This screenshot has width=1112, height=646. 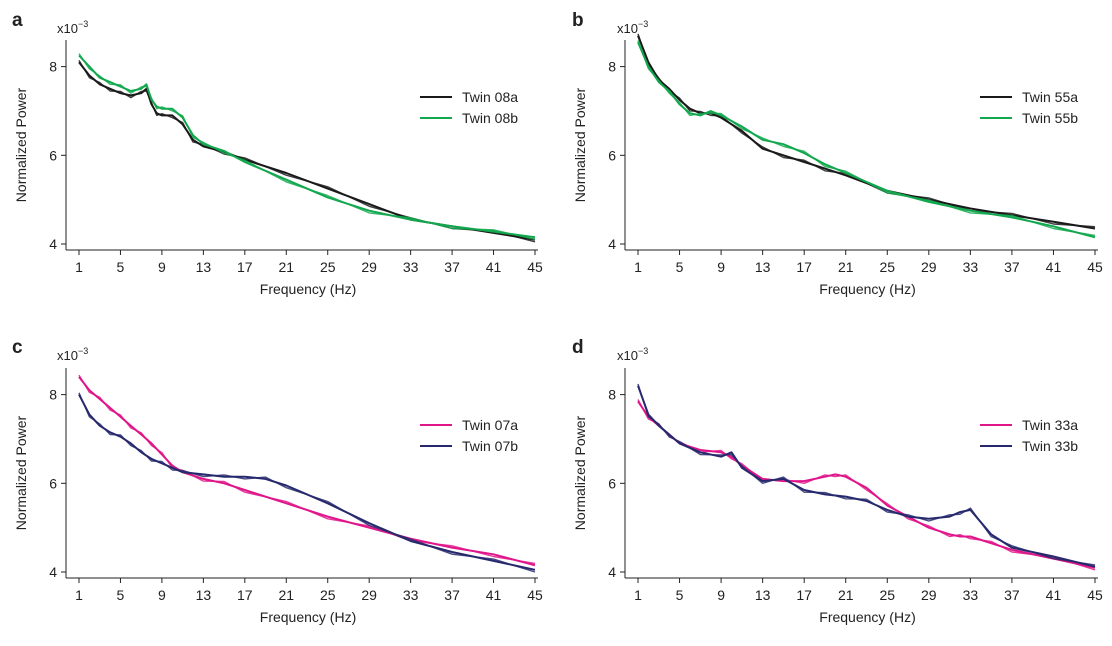 I want to click on panel-letter: c, so click(x=17, y=347).